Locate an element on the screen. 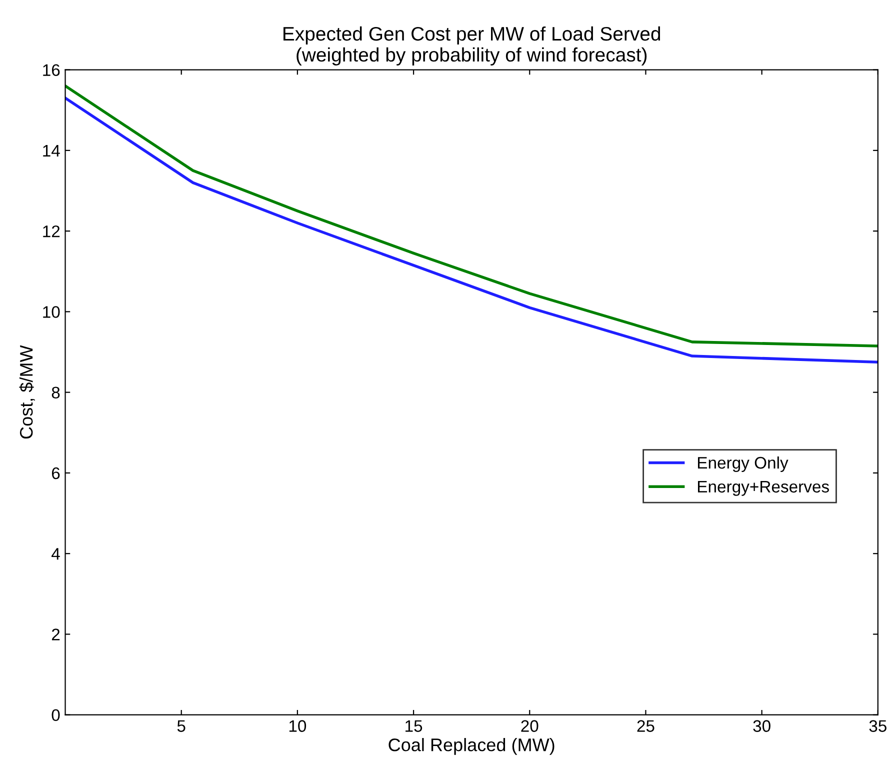 Image resolution: width=894 pixels, height=767 pixels. x-tick-label: 25 is located at coordinates (645, 726).